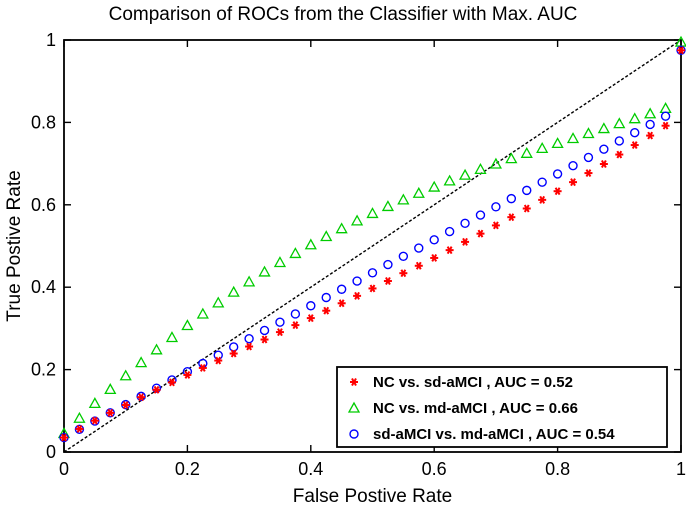 The image size is (686, 512). What do you see at coordinates (473, 382) in the screenshot?
I see `legend-entry-nc-sd: NC vs. sd-aMCI , AUC = 0.52` at bounding box center [473, 382].